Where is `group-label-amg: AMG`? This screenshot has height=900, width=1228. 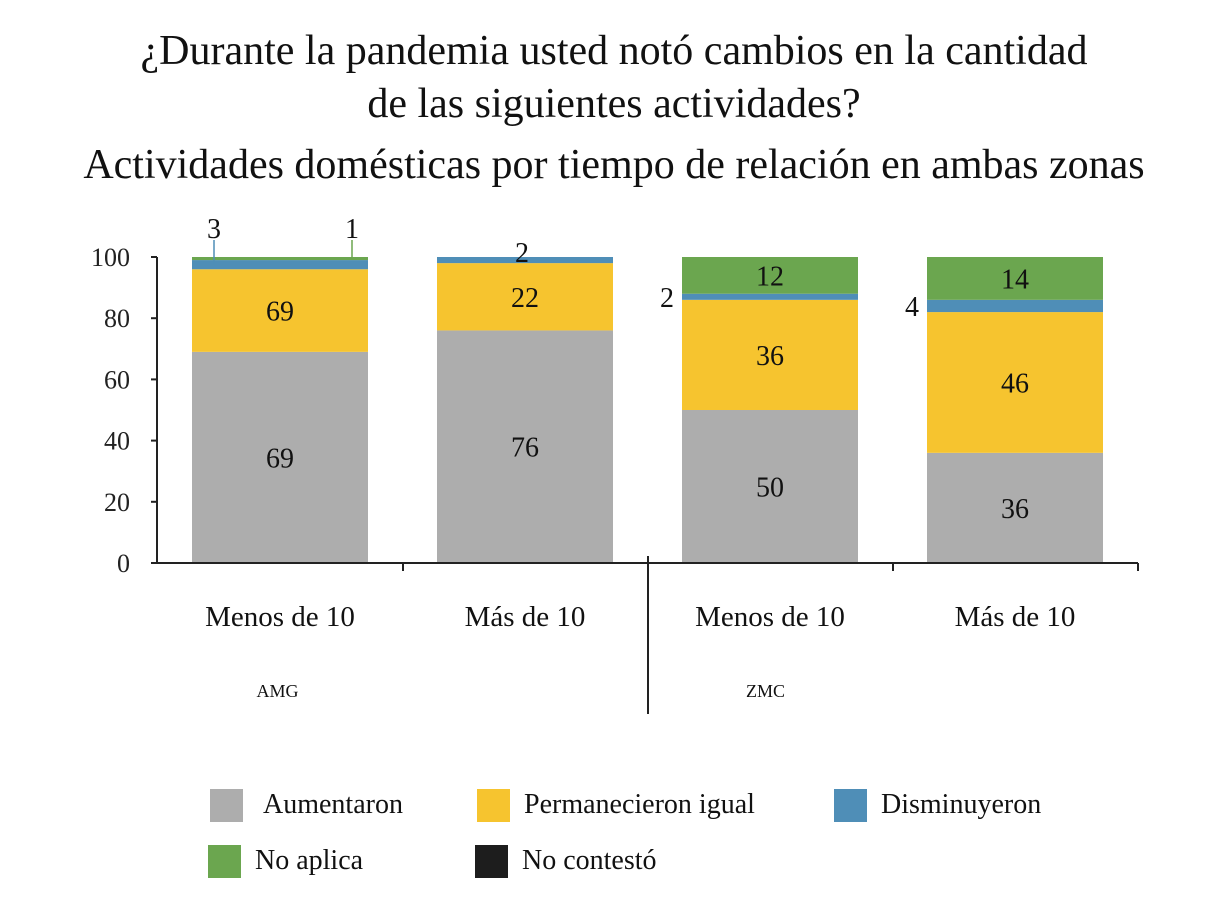
group-label-amg: AMG is located at coordinates (277, 691).